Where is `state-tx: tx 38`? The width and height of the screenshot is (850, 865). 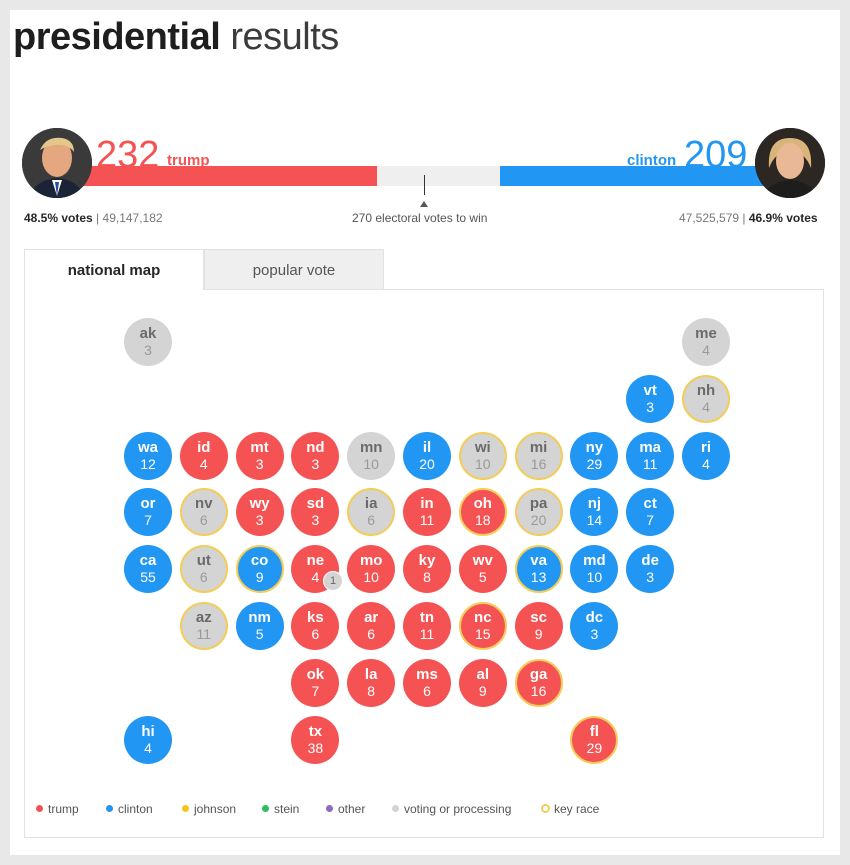 state-tx: tx 38 is located at coordinates (315, 739).